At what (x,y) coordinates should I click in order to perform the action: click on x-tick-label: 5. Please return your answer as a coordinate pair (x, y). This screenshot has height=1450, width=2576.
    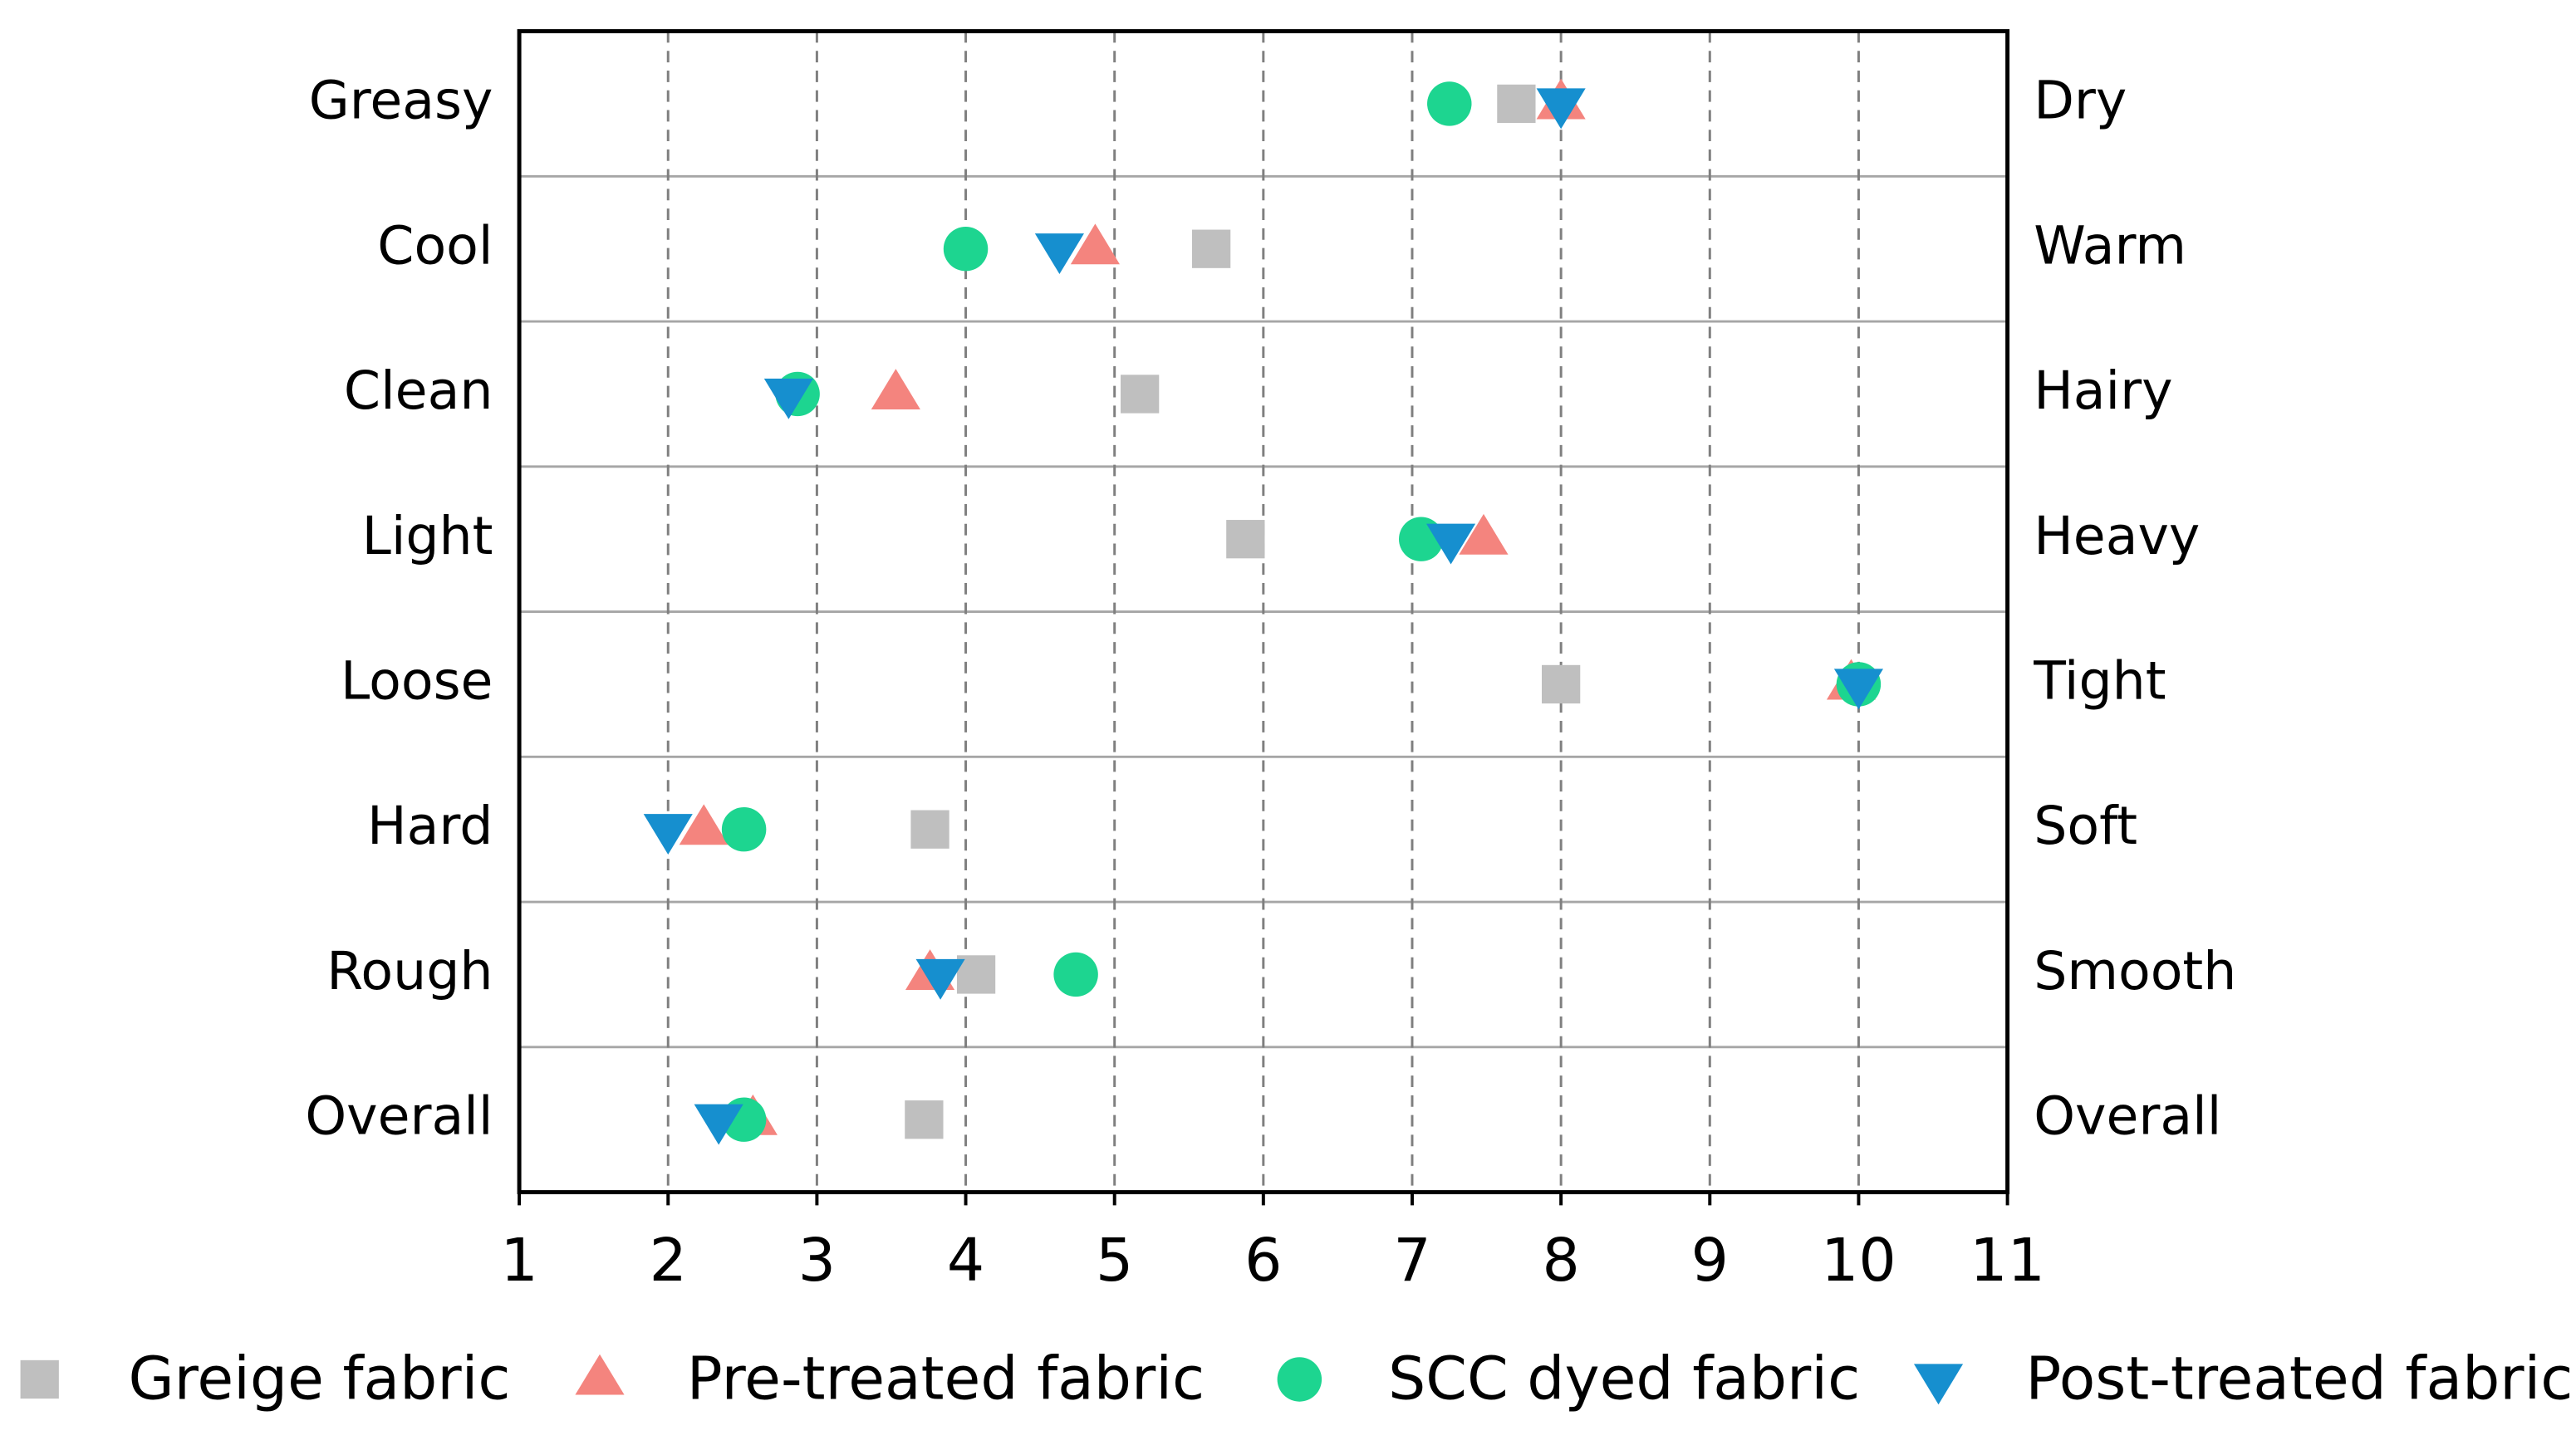
    Looking at the image, I should click on (1114, 1260).